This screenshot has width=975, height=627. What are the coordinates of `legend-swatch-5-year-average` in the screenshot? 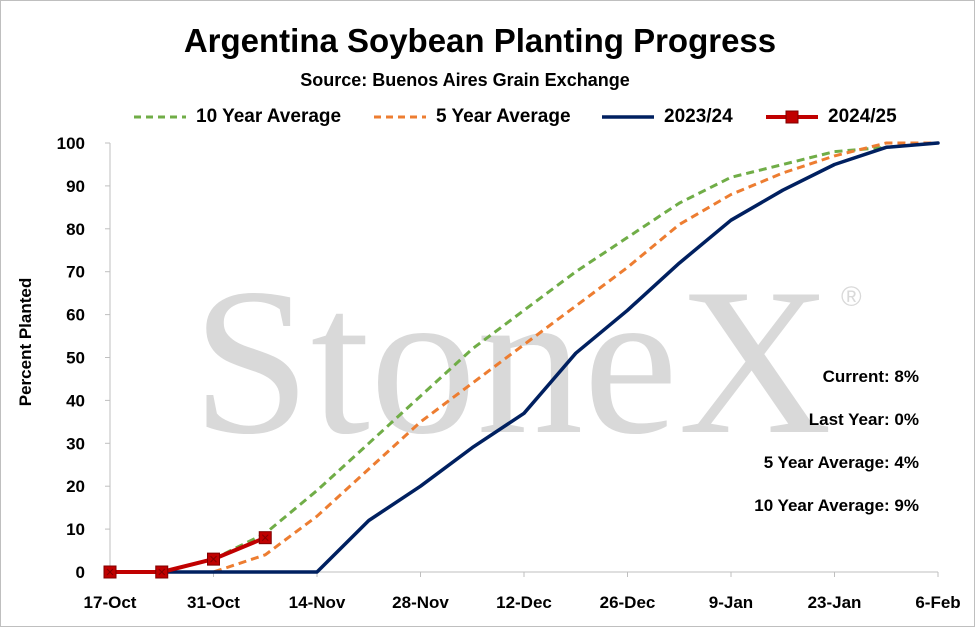 It's located at (400, 117).